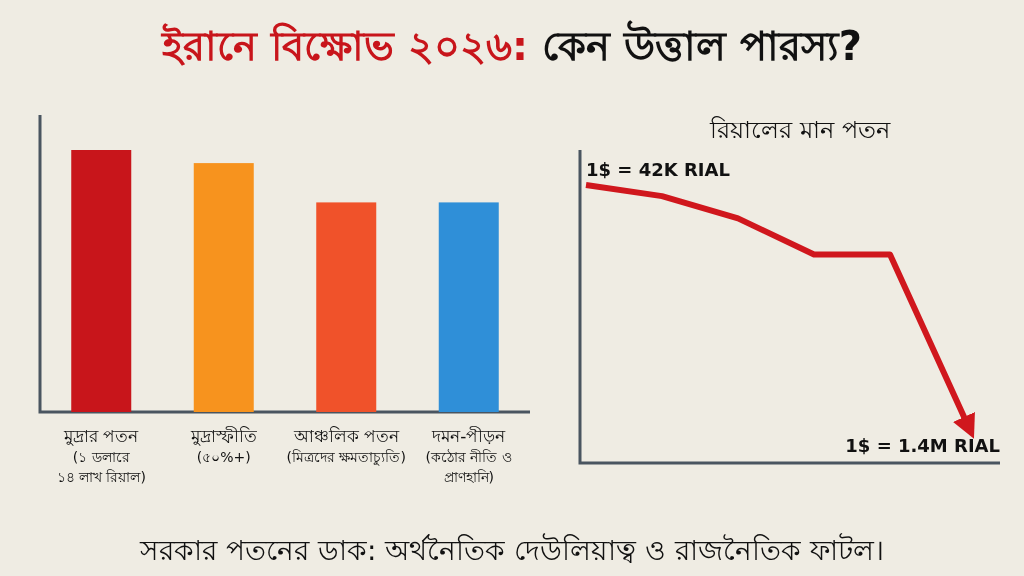  Describe the element at coordinates (922, 445) in the screenshot. I see `annotation: 1$ = 1.4M RIAL` at that location.